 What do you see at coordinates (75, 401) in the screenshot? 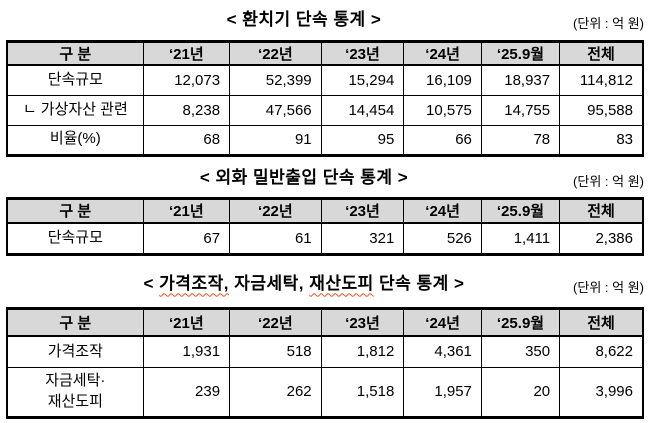
I see `row-label-line: 재산도피` at bounding box center [75, 401].